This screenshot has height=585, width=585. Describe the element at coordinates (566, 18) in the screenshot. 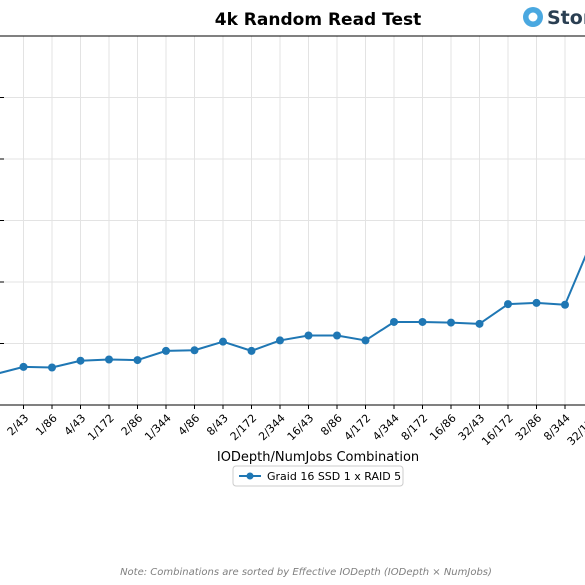

I see `brand-logo-text: Stora` at that location.